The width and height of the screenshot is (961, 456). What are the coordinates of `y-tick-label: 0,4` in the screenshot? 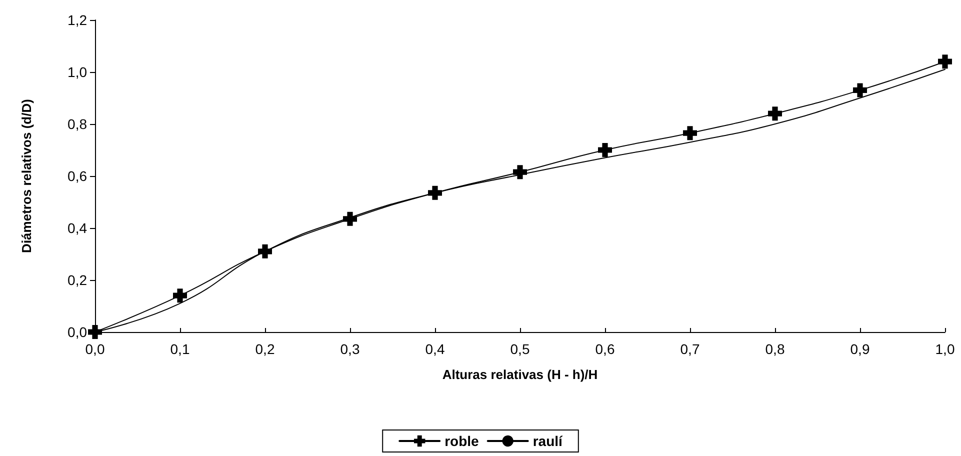 It's located at (78, 228).